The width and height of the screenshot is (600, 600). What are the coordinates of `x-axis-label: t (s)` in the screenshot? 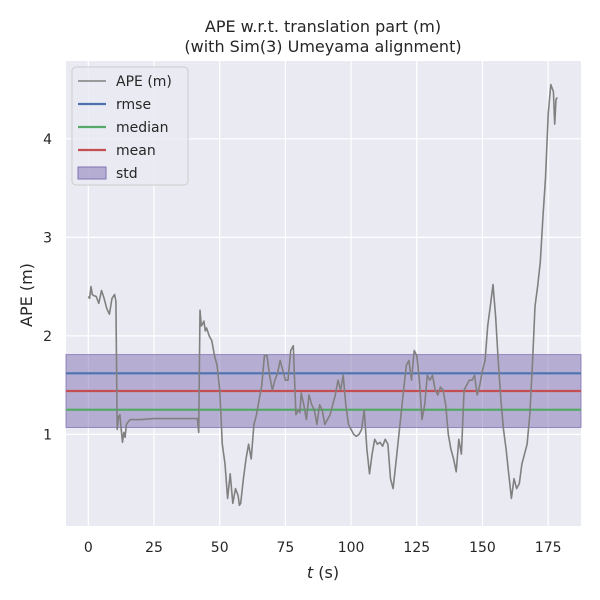 It's located at (323, 572).